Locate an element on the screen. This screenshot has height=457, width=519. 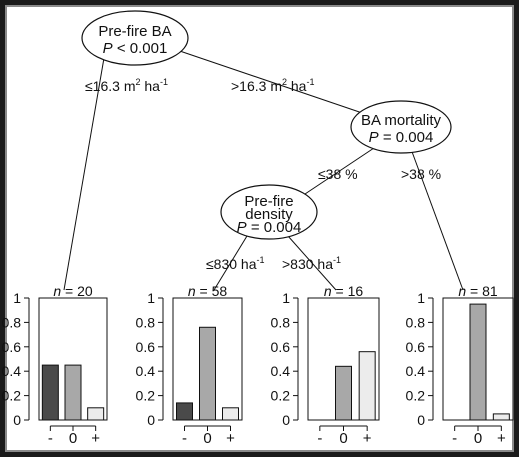
leaf-1-y-tick-label: 0.4 is located at coordinates (12, 371).